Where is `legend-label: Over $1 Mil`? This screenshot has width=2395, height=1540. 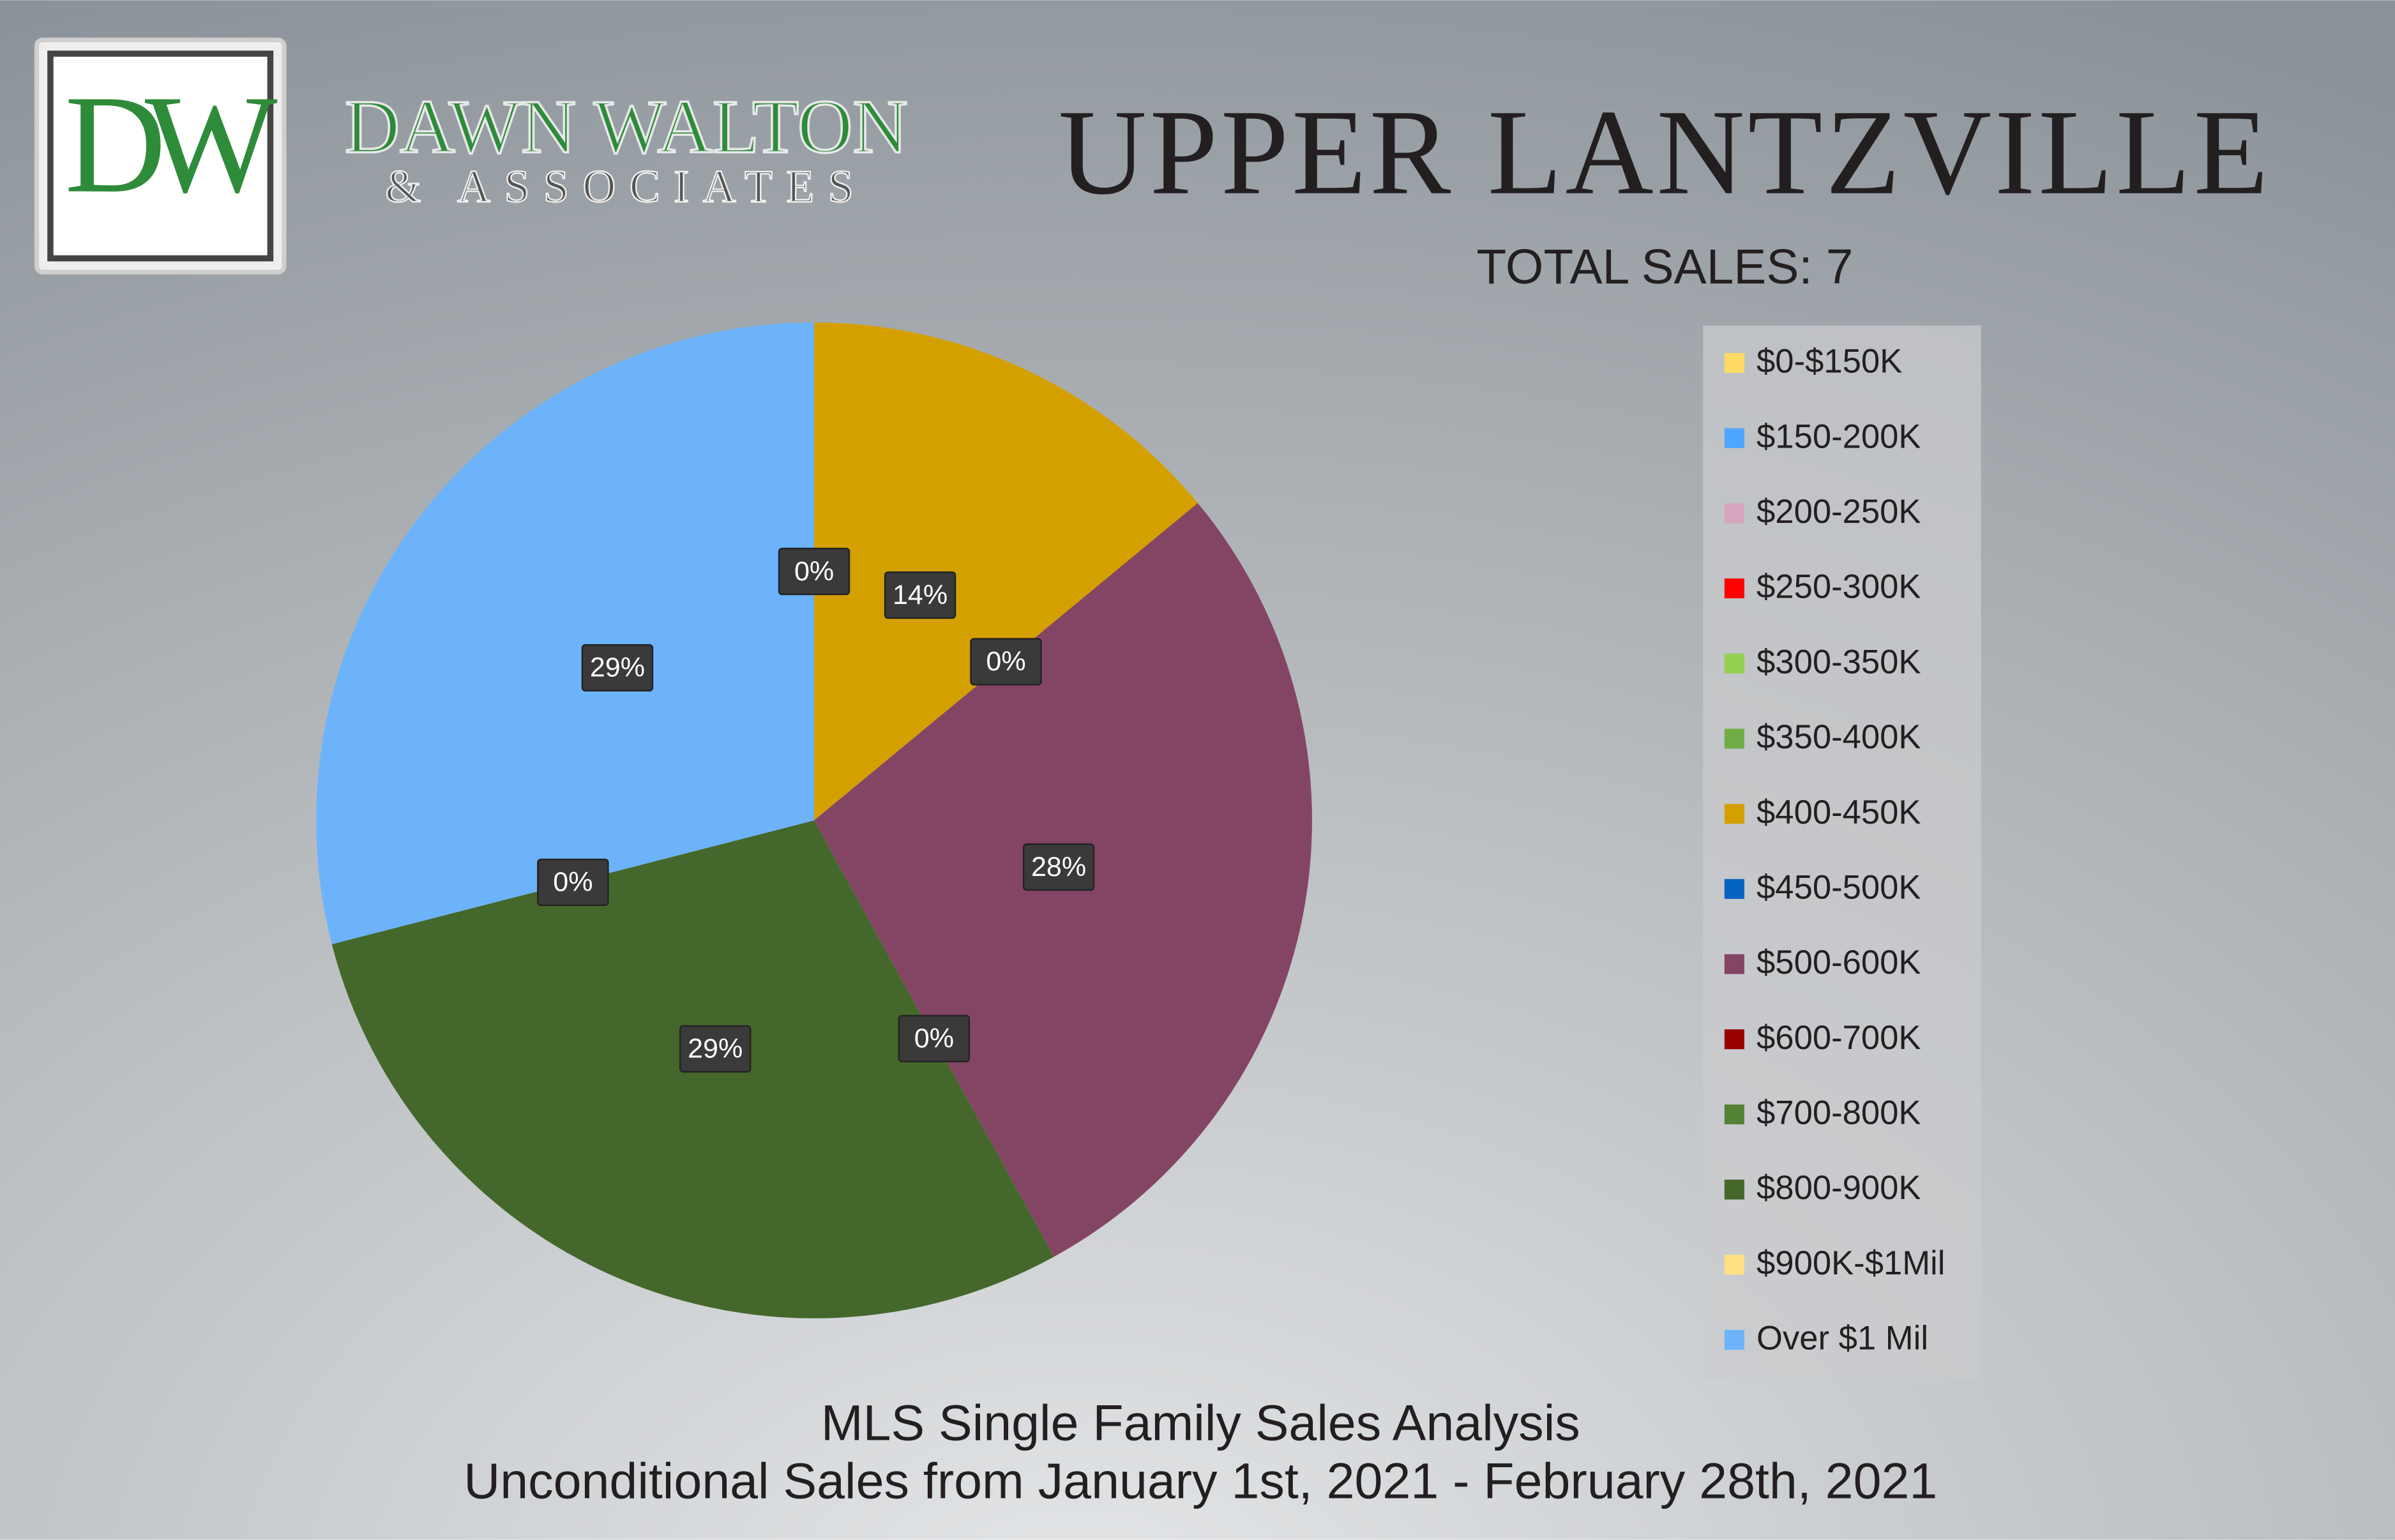
legend-label: Over $1 Mil is located at coordinates (1842, 1338).